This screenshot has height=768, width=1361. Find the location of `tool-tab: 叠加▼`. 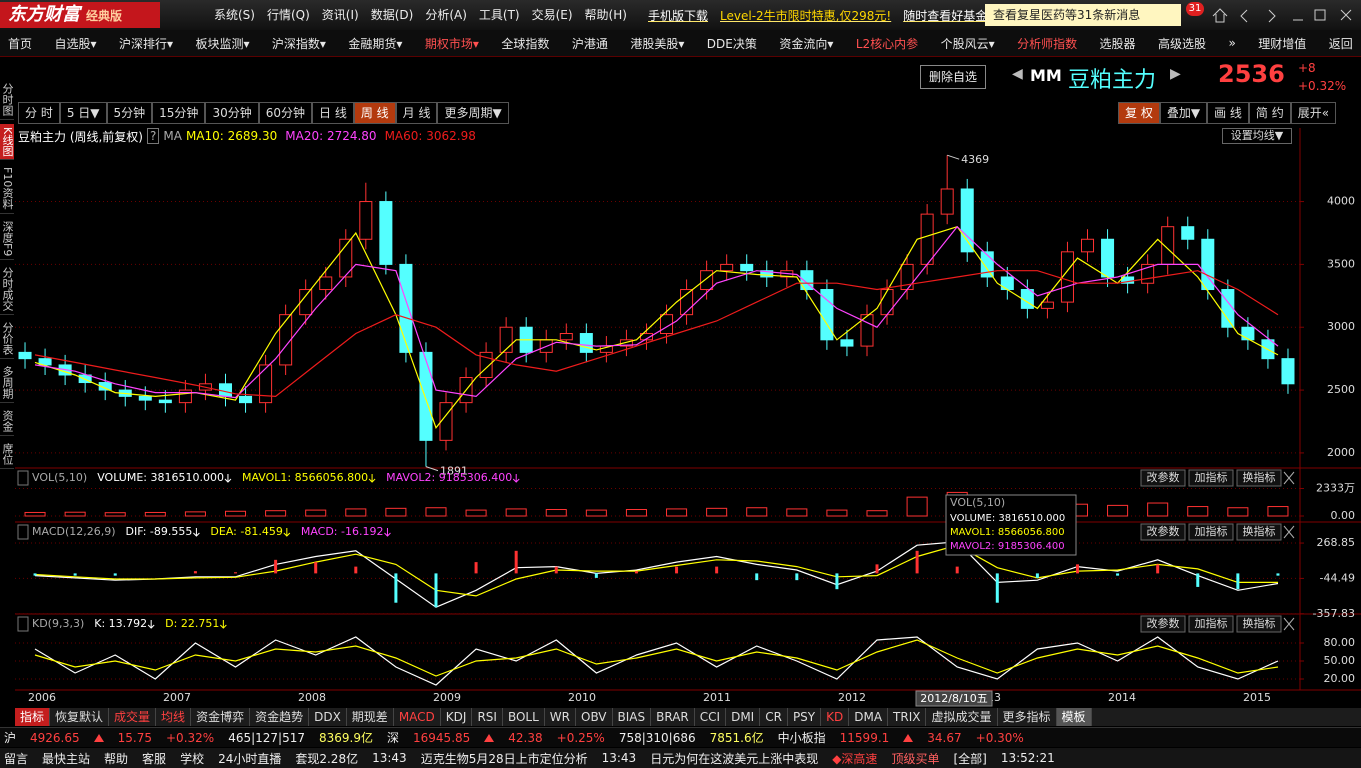

tool-tab: 叠加▼ is located at coordinates (1183, 113).